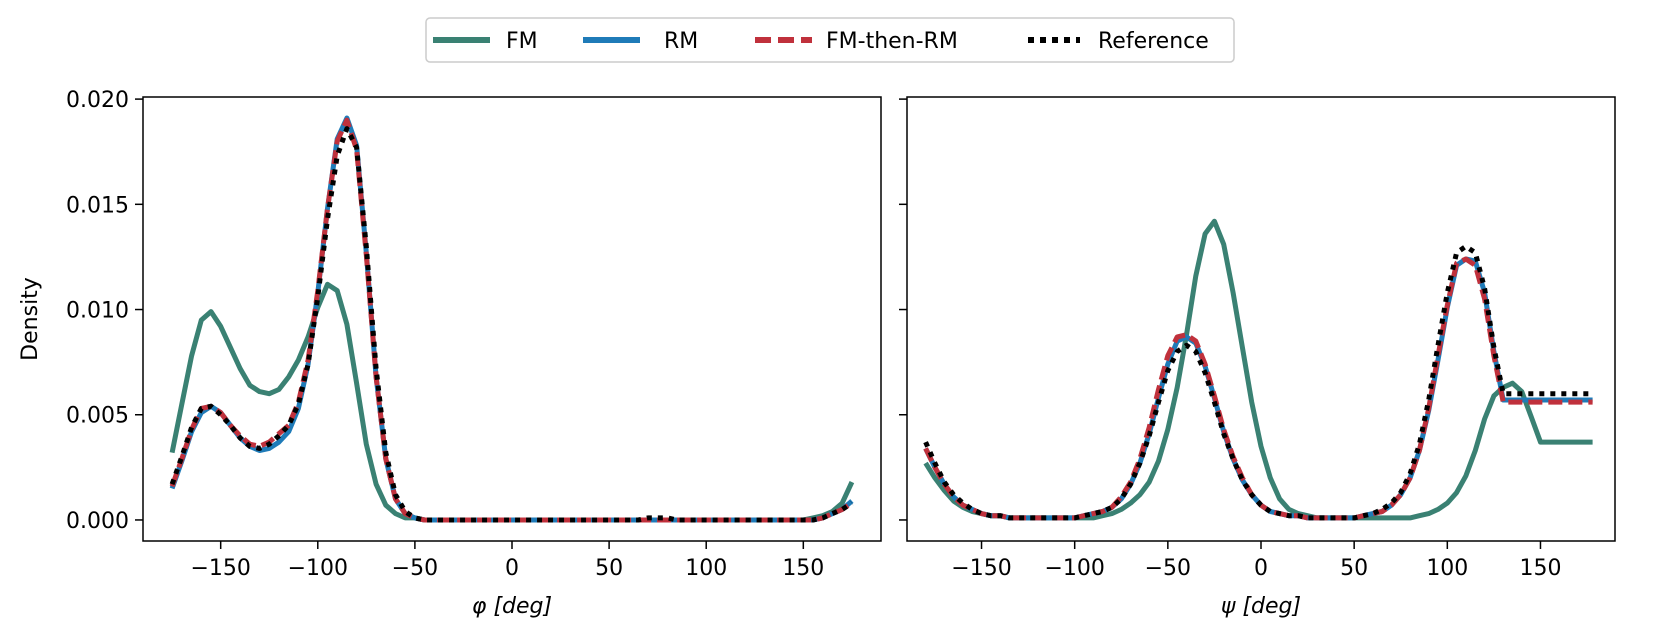 Image resolution: width=1662 pixels, height=639 pixels. Describe the element at coordinates (522, 41) in the screenshot. I see `legend-label-fm: FM` at that location.